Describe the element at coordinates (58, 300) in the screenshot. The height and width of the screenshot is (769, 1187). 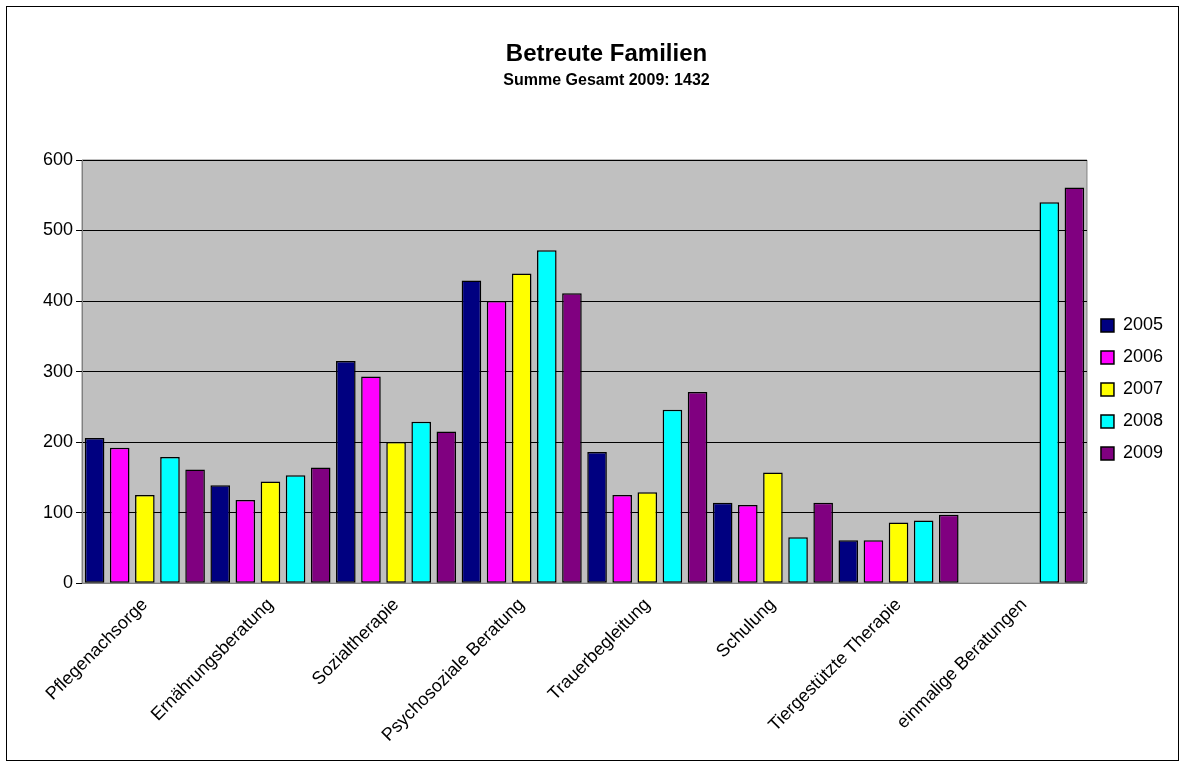
I see `y-tick-label: 400` at that location.